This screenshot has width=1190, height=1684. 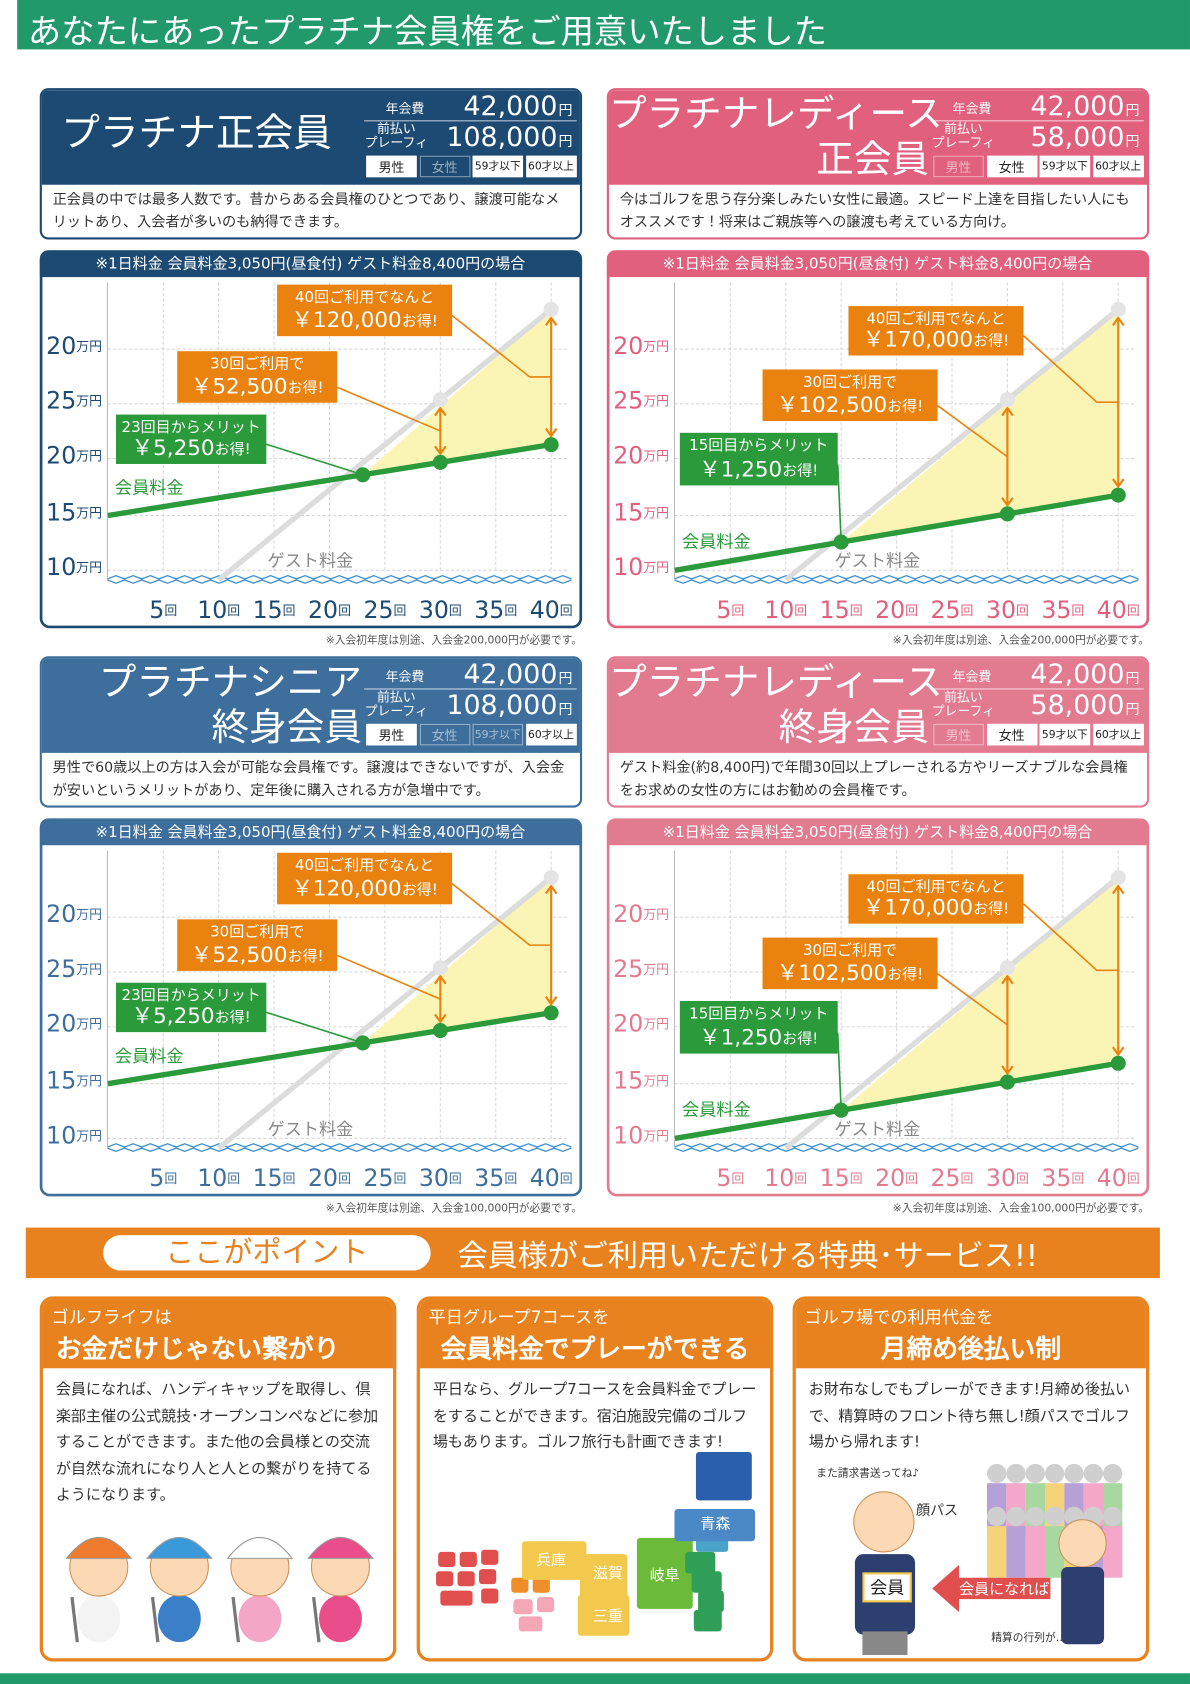 I want to click on fee-label: 年会費, so click(x=405, y=677).